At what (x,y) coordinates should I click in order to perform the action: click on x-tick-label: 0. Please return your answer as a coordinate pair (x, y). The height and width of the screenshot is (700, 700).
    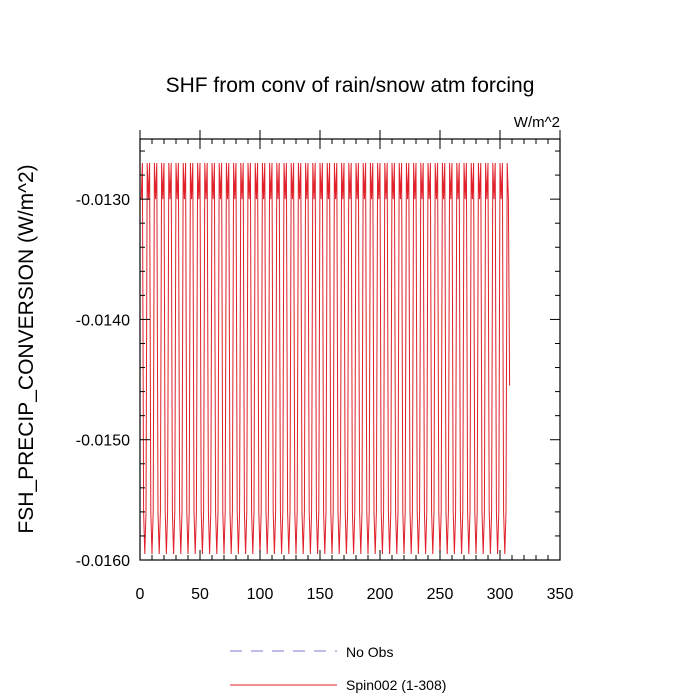
    Looking at the image, I should click on (140, 594).